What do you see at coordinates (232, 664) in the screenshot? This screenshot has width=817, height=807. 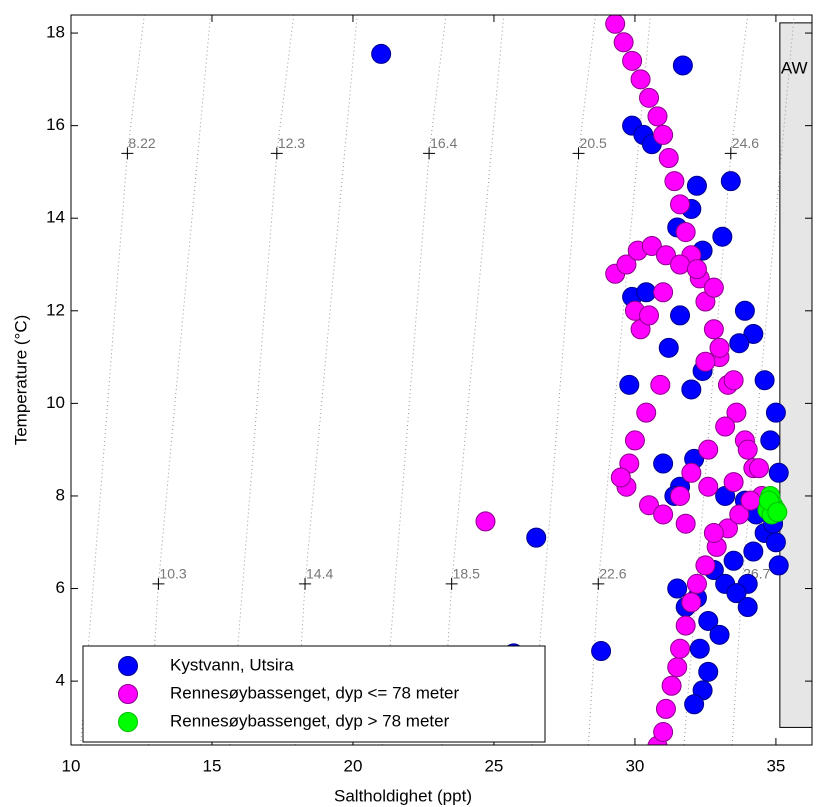 I see `legend-label: Kystvann, Utsira` at bounding box center [232, 664].